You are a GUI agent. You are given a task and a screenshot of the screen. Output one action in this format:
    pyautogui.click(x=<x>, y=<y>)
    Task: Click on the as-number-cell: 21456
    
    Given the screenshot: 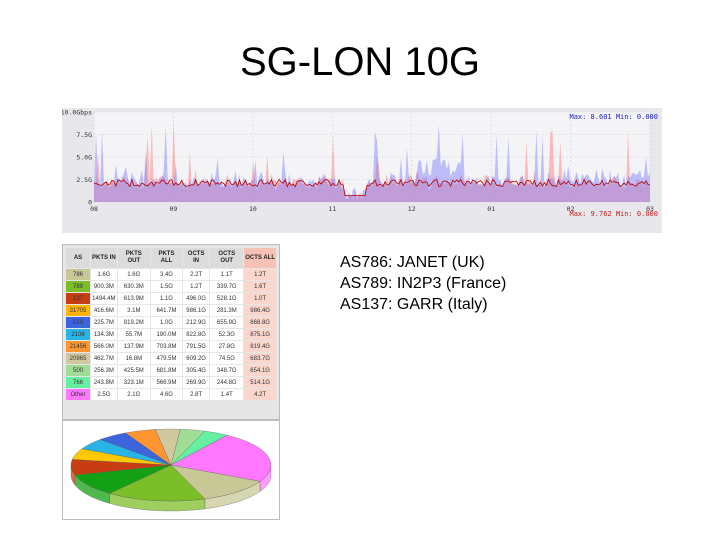 What is the action you would take?
    pyautogui.click(x=78, y=346)
    